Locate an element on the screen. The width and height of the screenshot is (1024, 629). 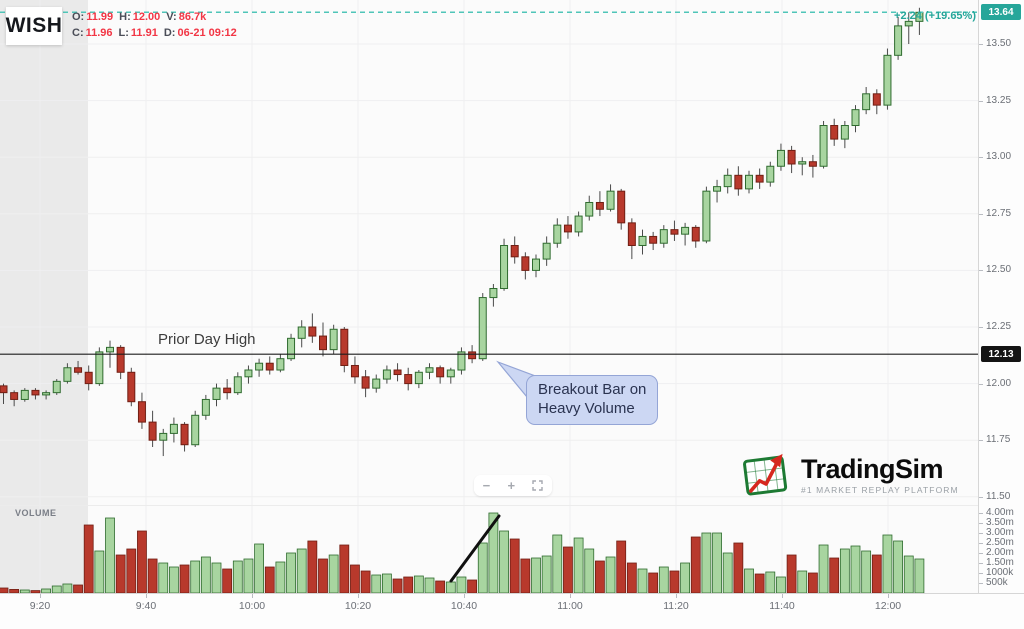
volume-axis-label: 1.50m is located at coordinates (1000, 562).